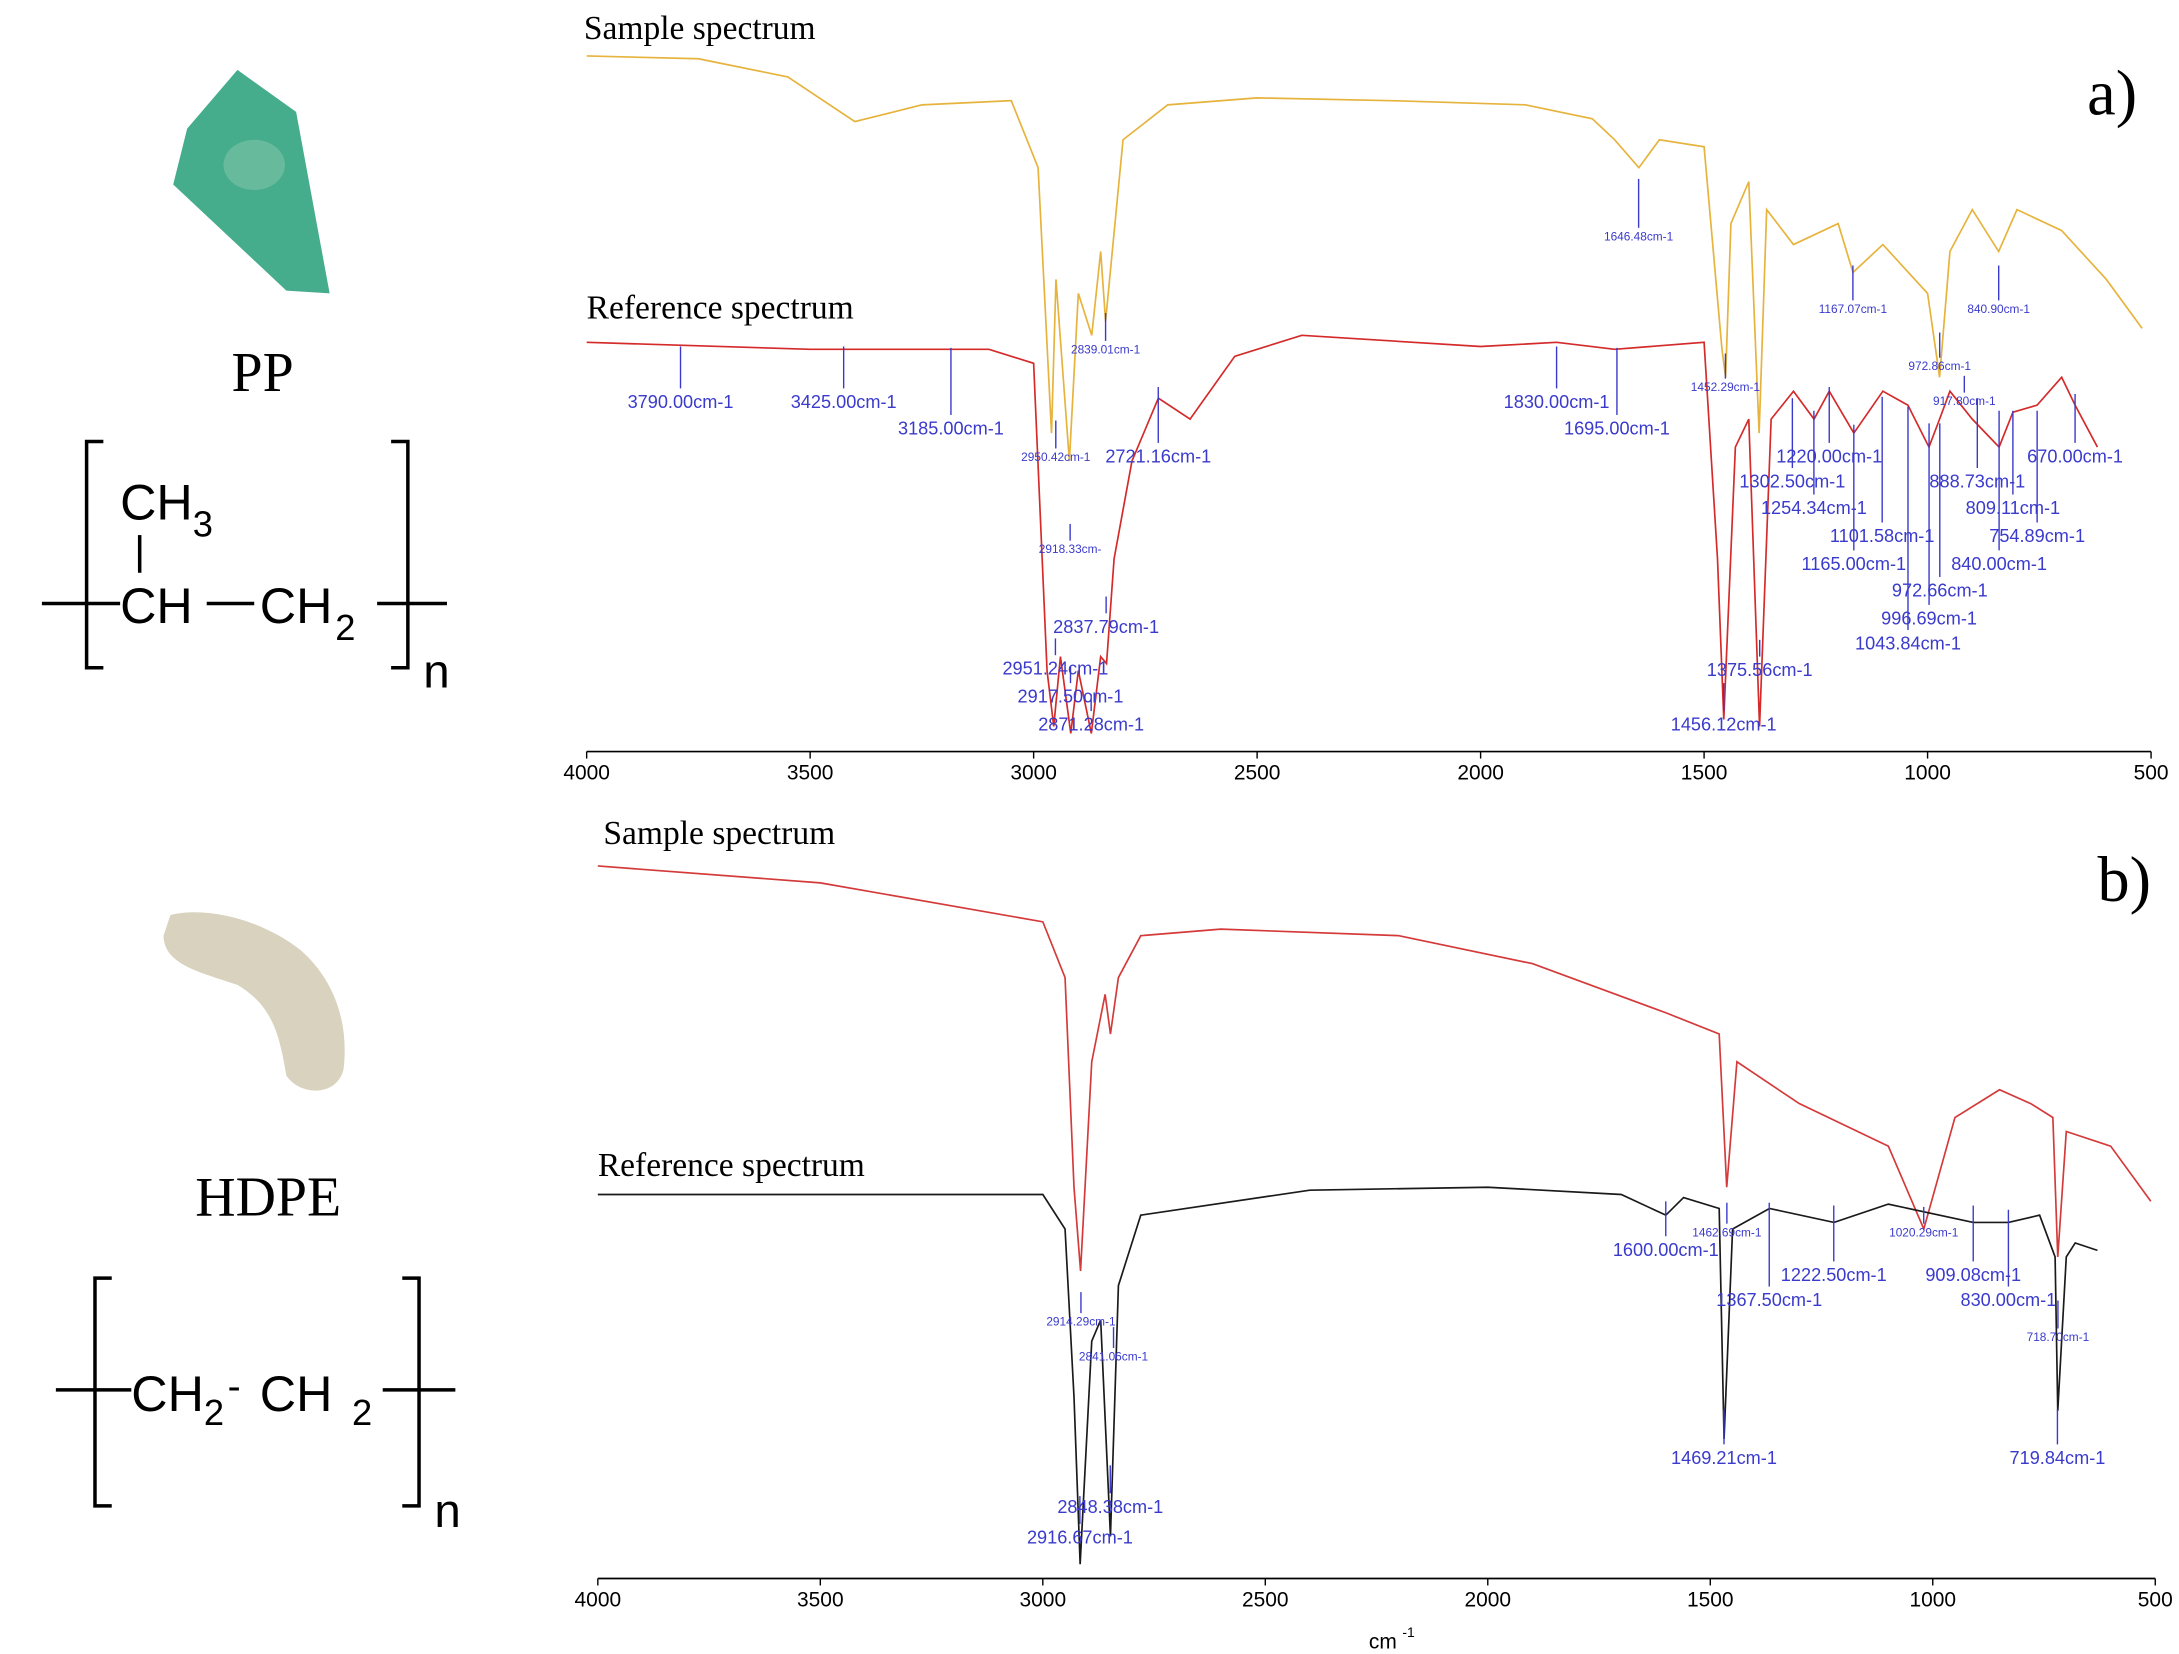  Describe the element at coordinates (1814, 508) in the screenshot. I see `peak-label: 1254.34cm-1` at that location.